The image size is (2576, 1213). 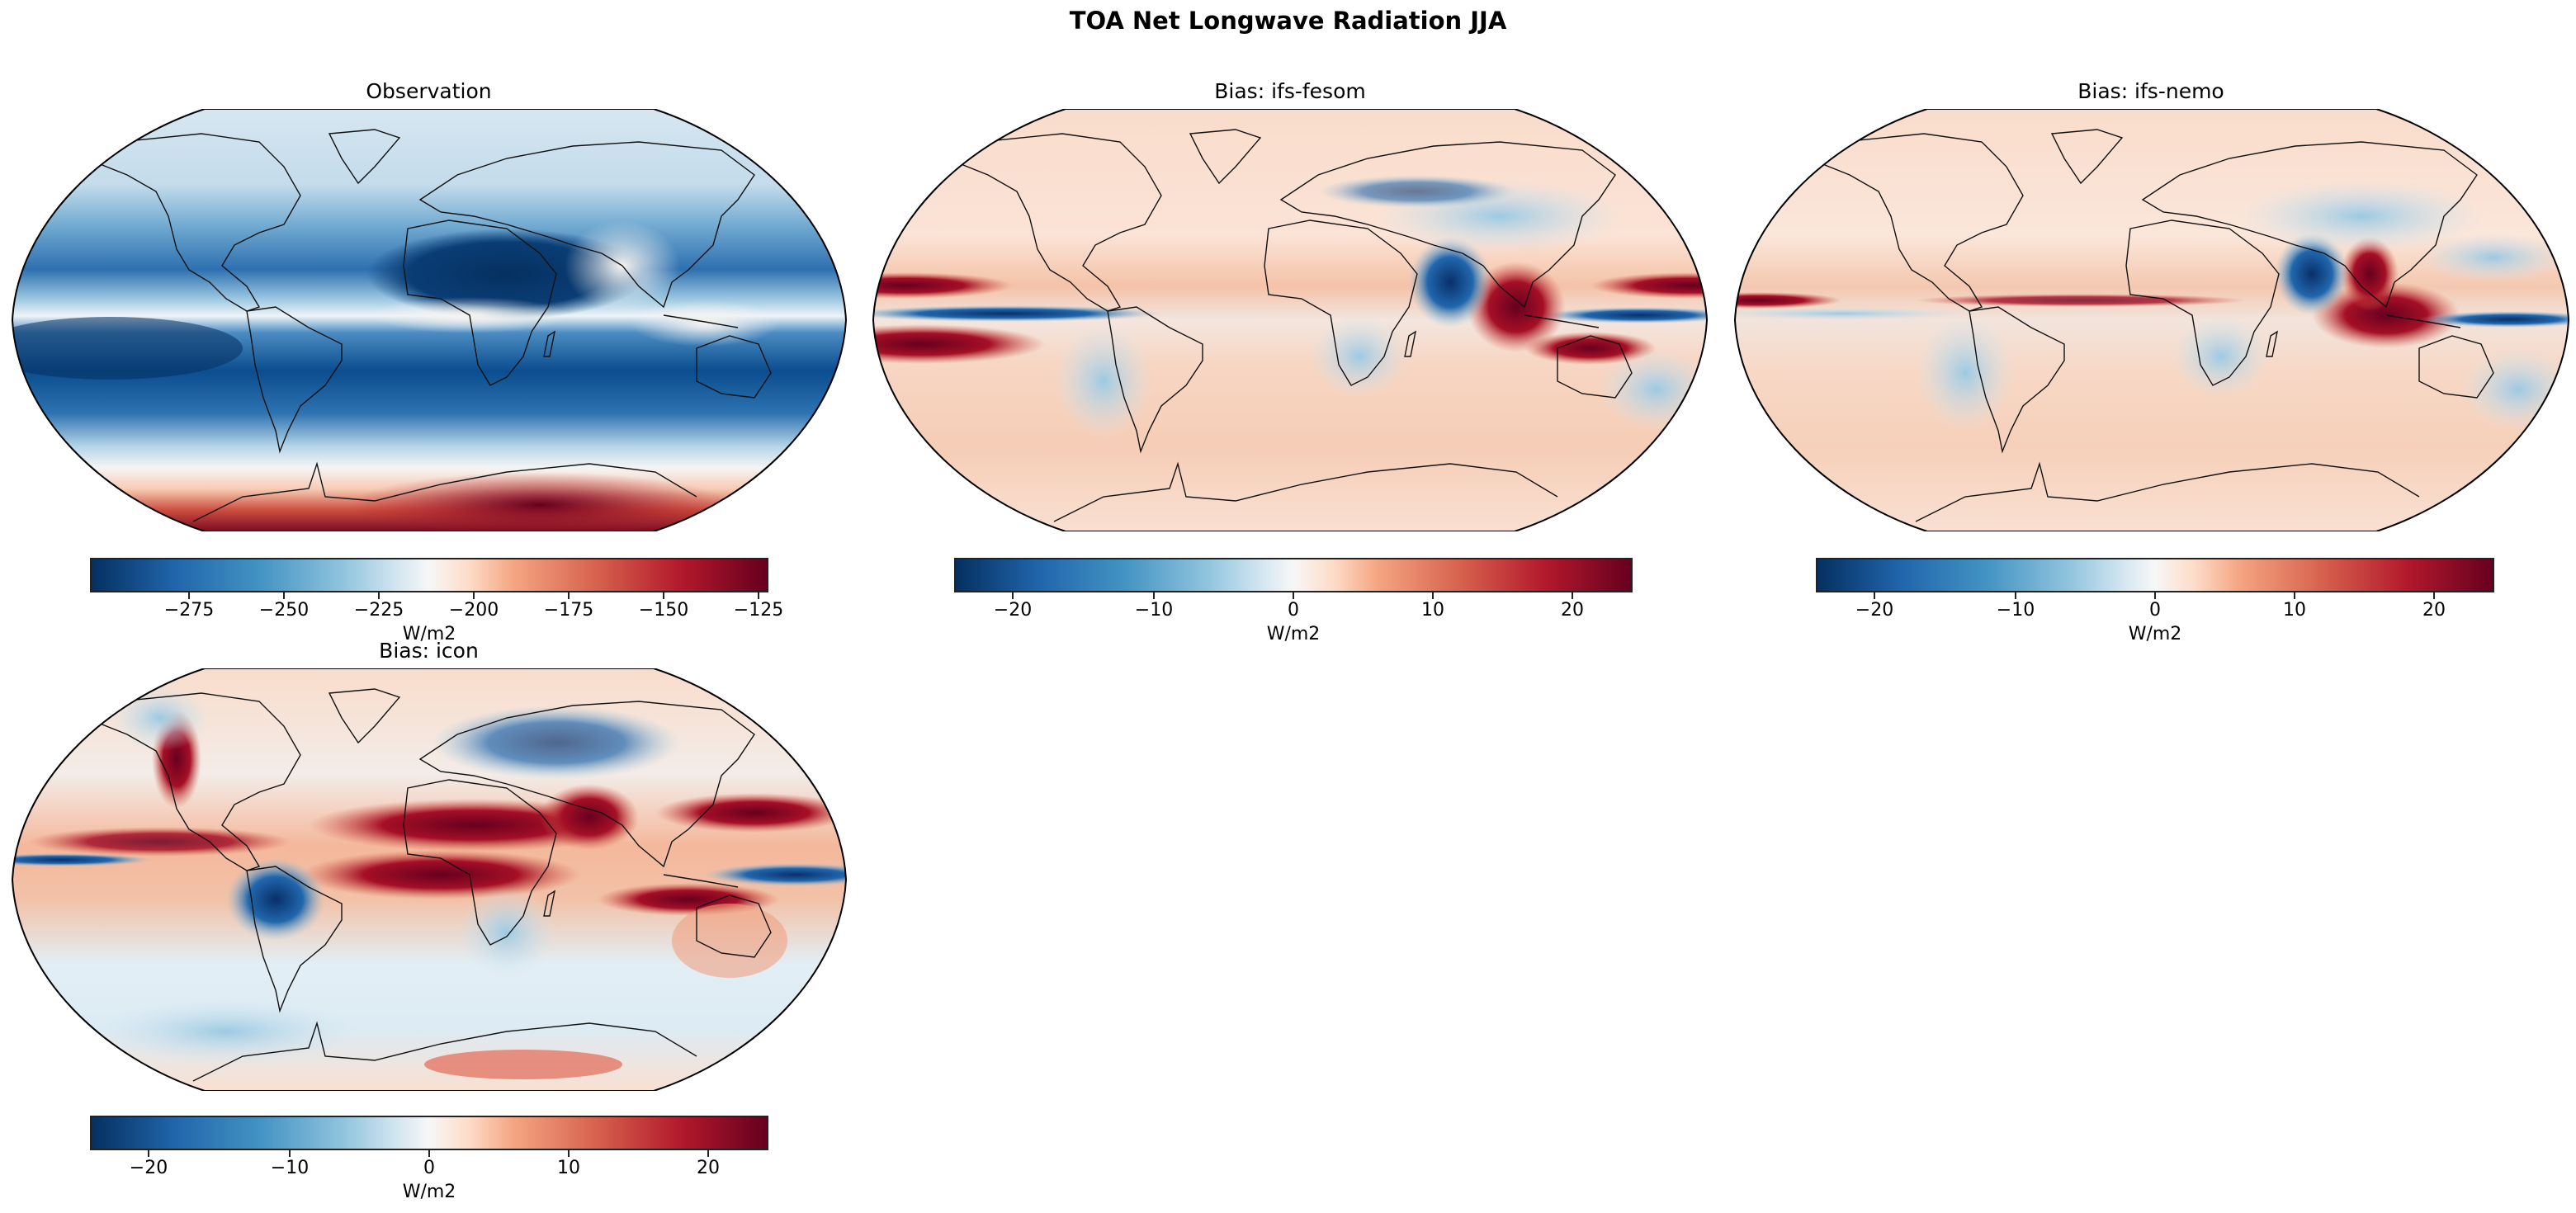 I want to click on colorbar-observation-label: W/m2, so click(x=429, y=634).